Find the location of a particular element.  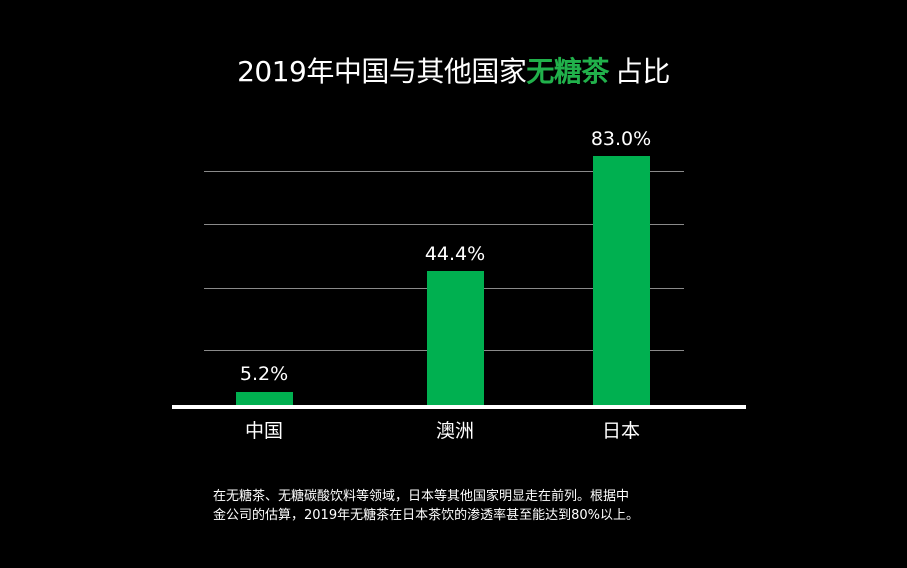

footnote-line-1: 在无糖茶、无糖碳酸饮料等领域，日本等其他国家明显走在前列。根据中 is located at coordinates (421, 496).